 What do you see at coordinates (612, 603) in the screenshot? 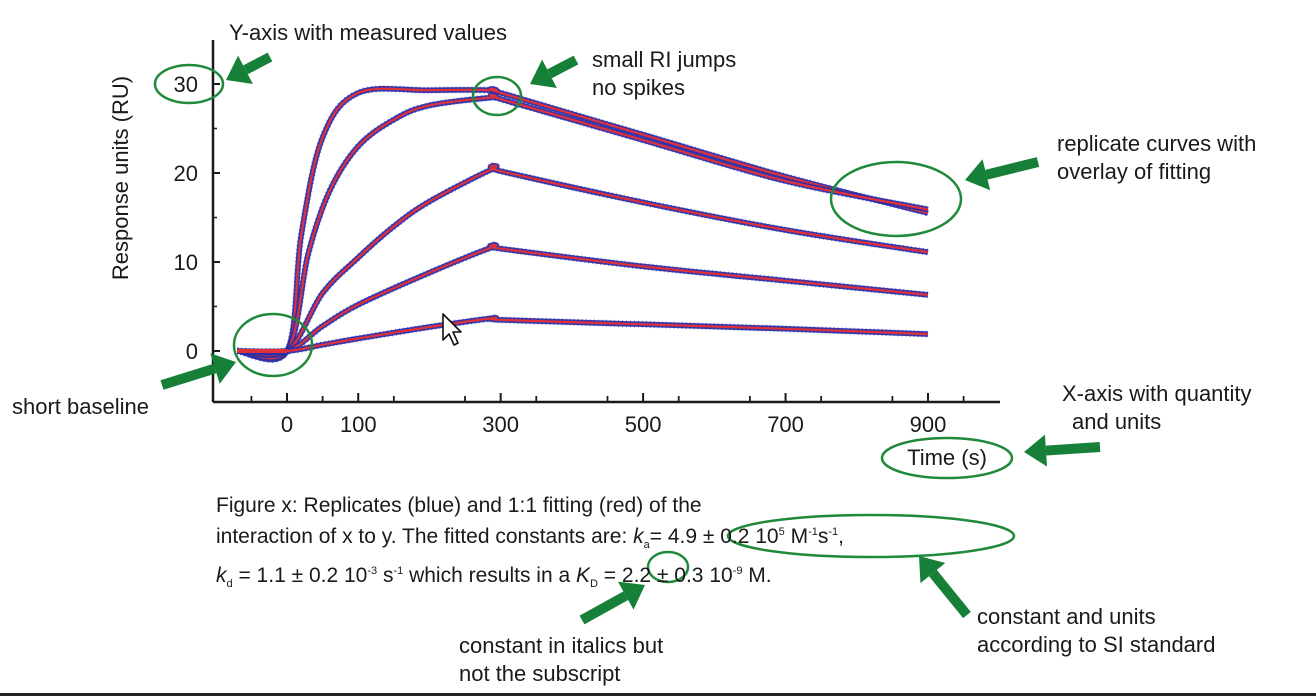
I see `arrow-italics` at bounding box center [612, 603].